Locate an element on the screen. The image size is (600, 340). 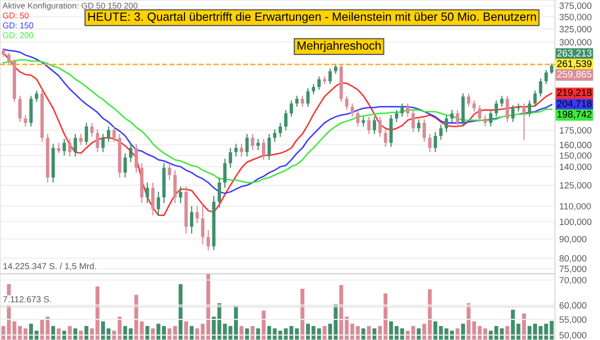
y-tick-label: 350,000 is located at coordinates (576, 18).